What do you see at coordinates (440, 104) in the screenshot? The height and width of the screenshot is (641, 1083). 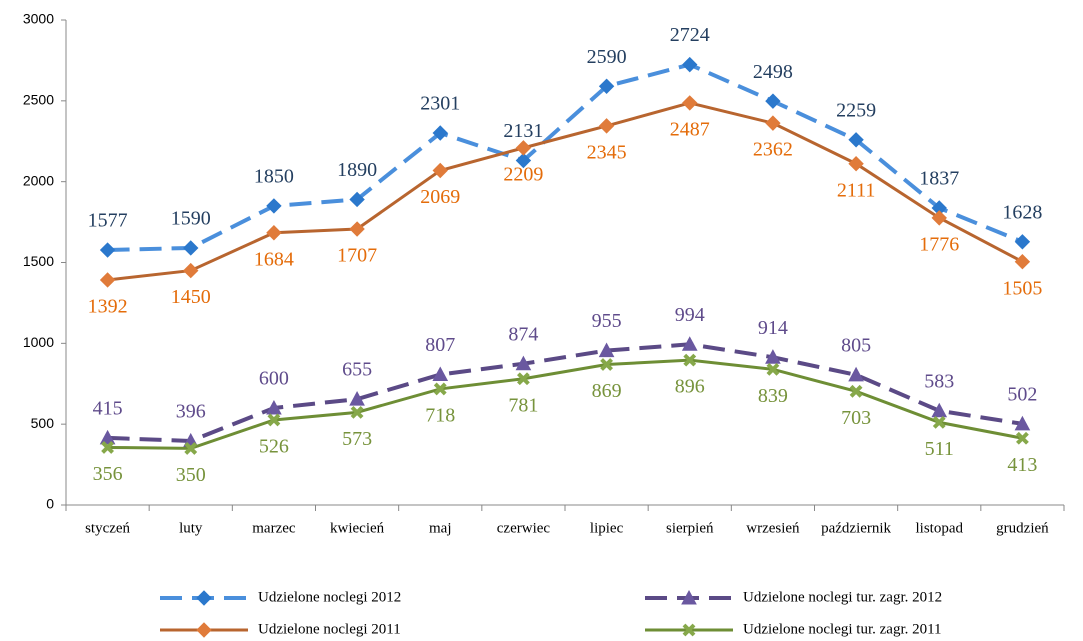 I see `data-label: 2301` at bounding box center [440, 104].